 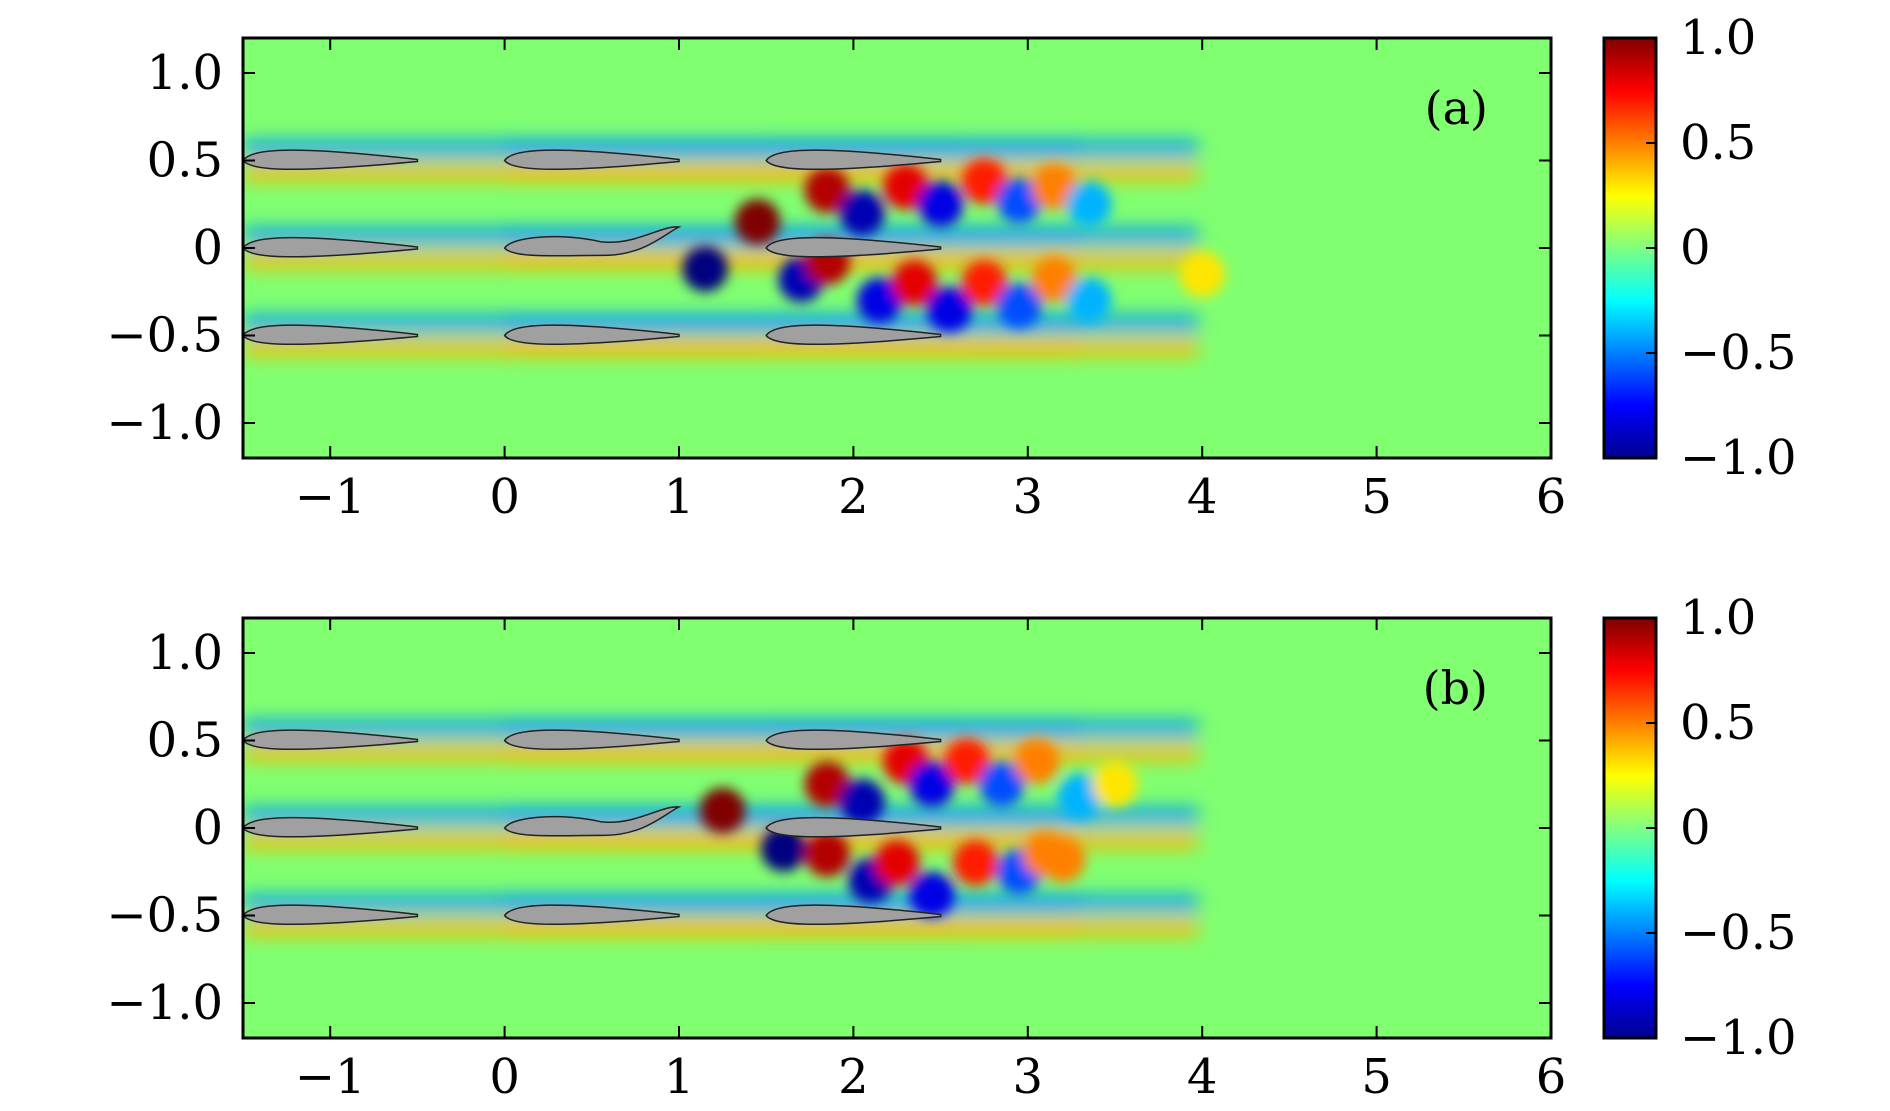 I want to click on colorbar, so click(x=1630, y=828).